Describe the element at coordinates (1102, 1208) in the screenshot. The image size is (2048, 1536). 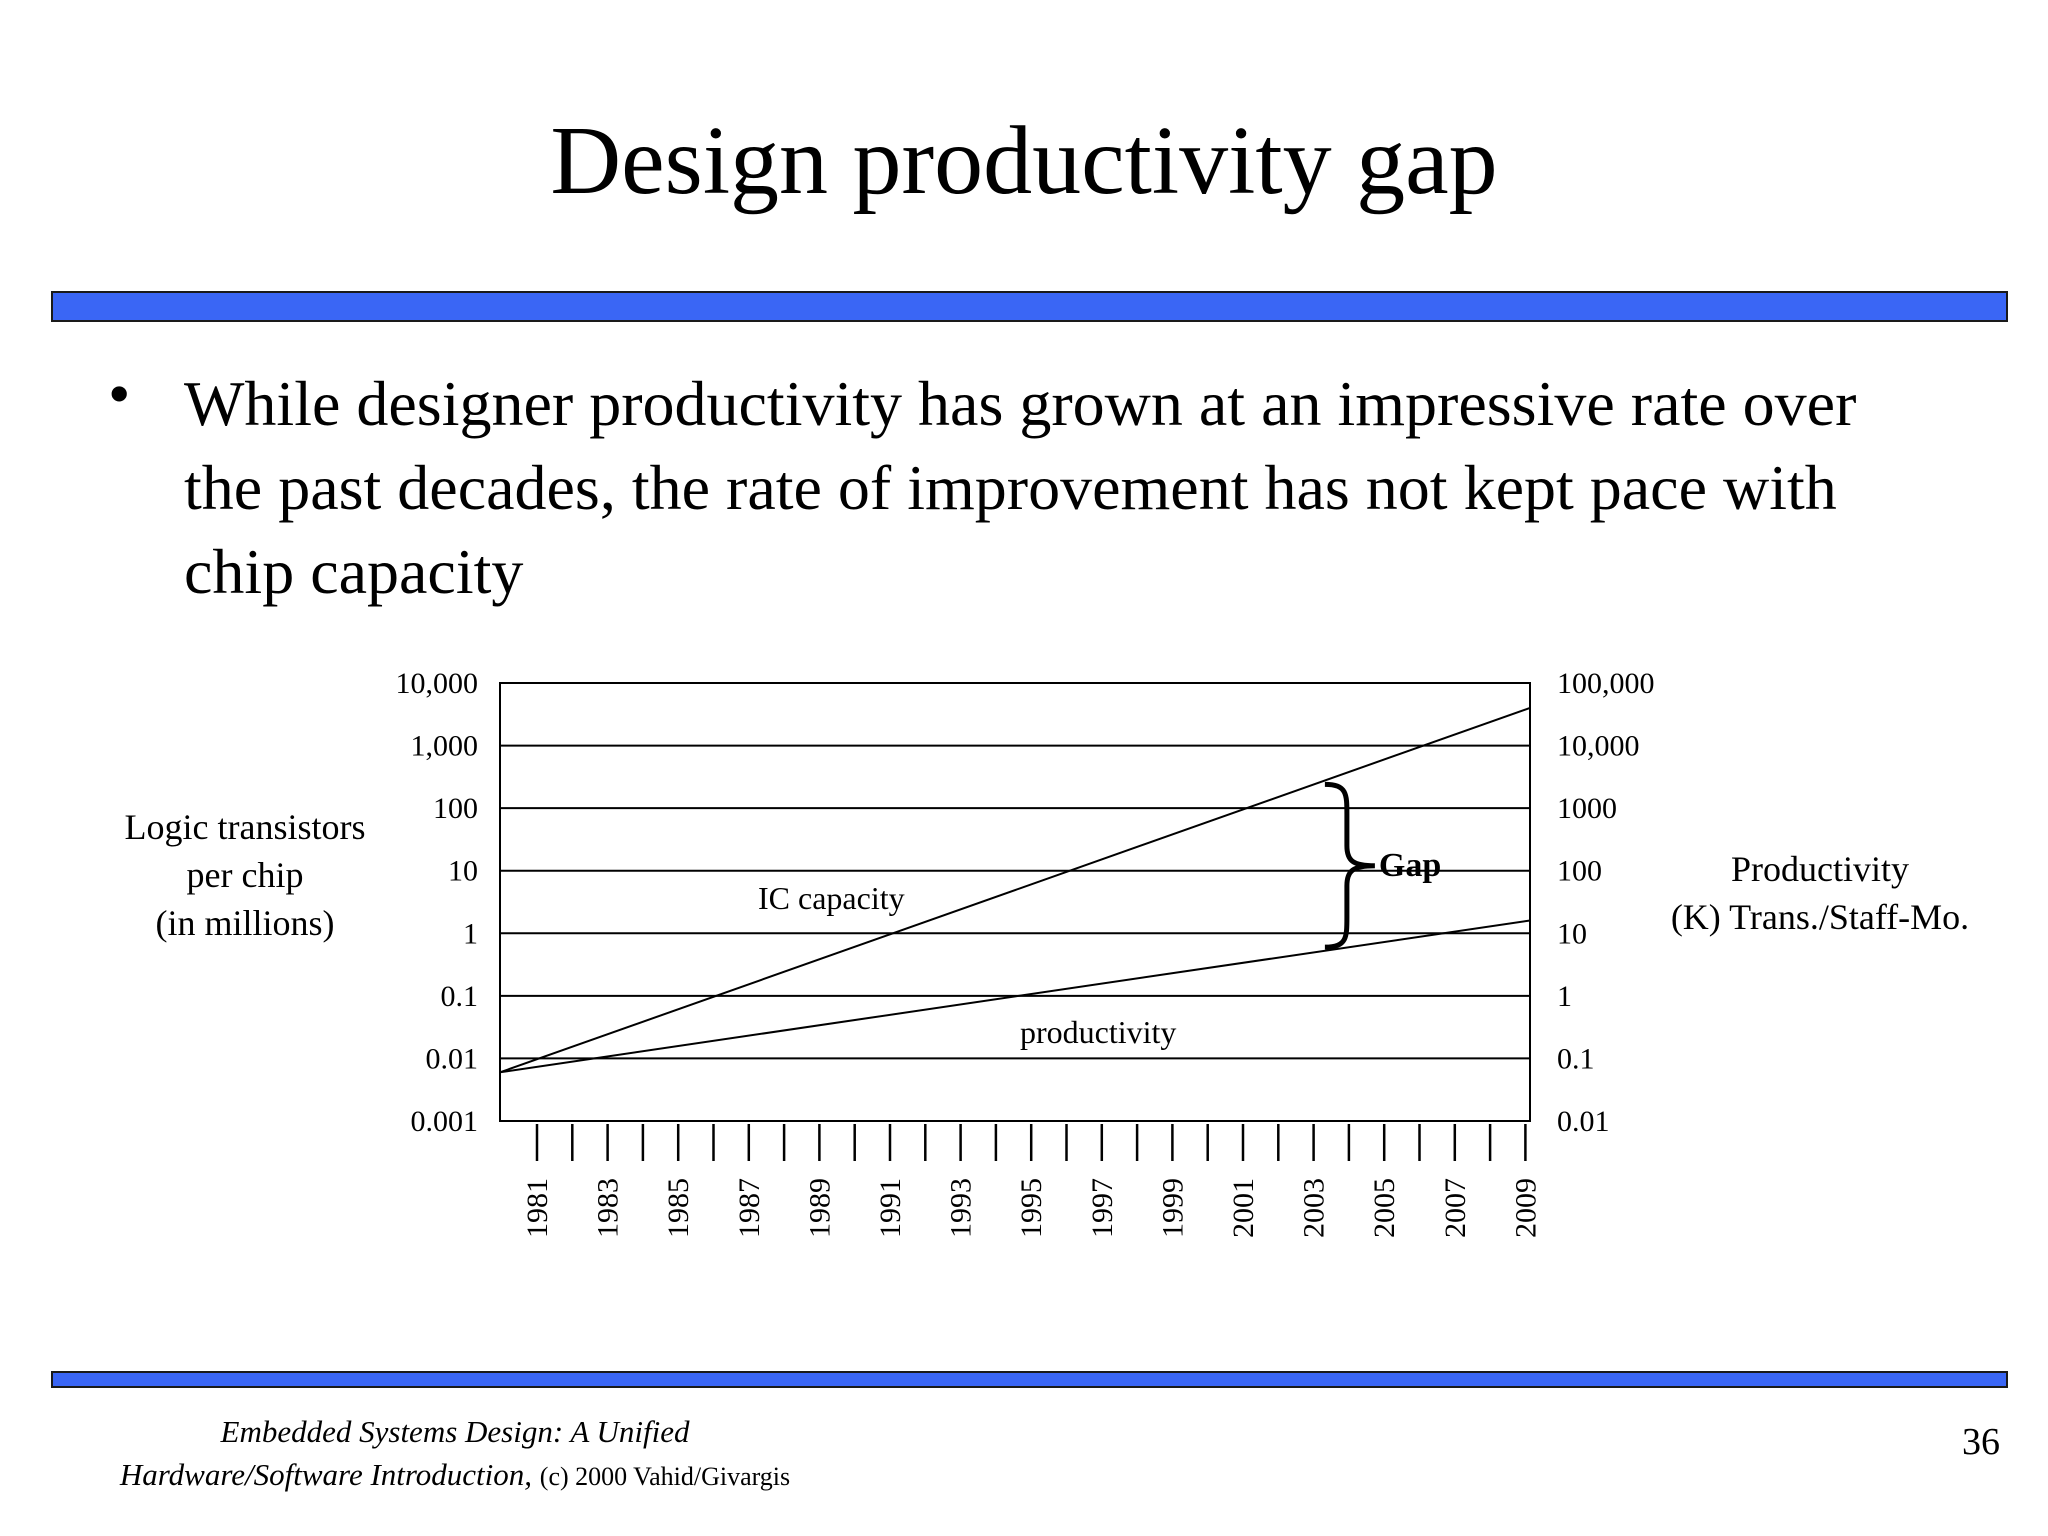
I see `x-tick-label: 1997` at that location.